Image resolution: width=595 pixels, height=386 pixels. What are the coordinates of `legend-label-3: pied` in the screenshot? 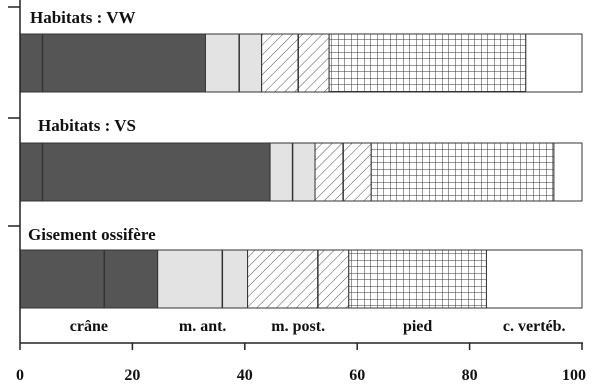 It's located at (417, 326).